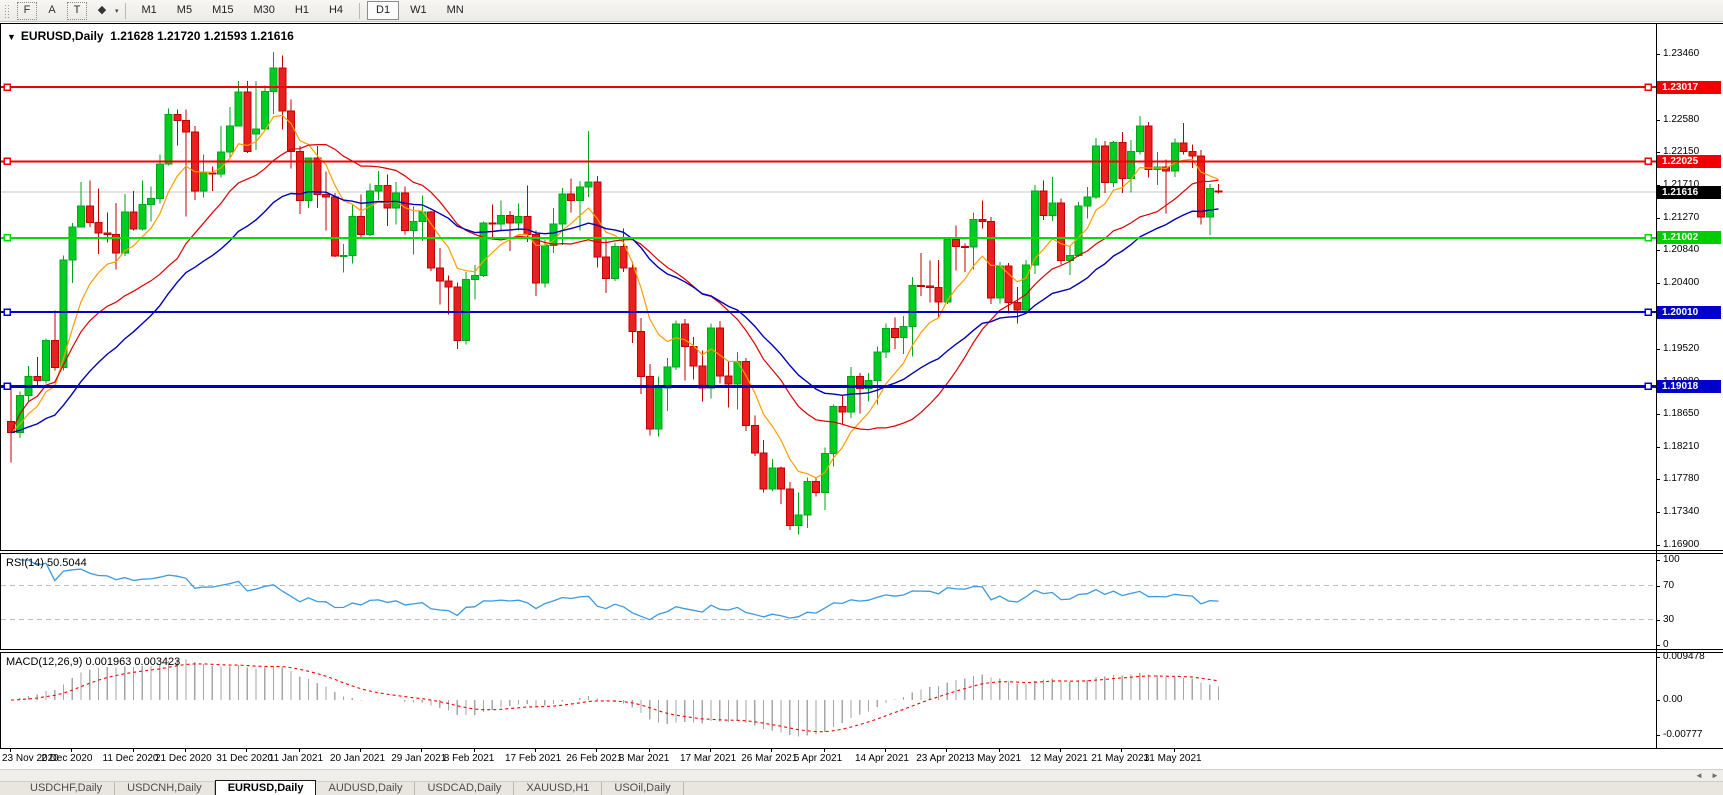 This screenshot has width=1723, height=795. What do you see at coordinates (829, 238) in the screenshot?
I see `horizontal-line-1.21002` at bounding box center [829, 238].